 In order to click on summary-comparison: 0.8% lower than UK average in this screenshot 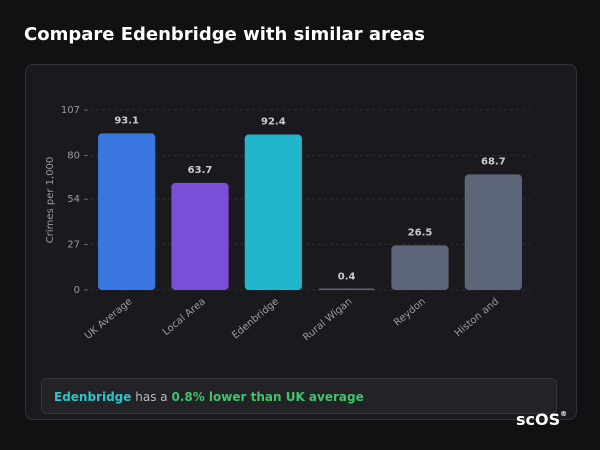, I will do `click(267, 397)`.